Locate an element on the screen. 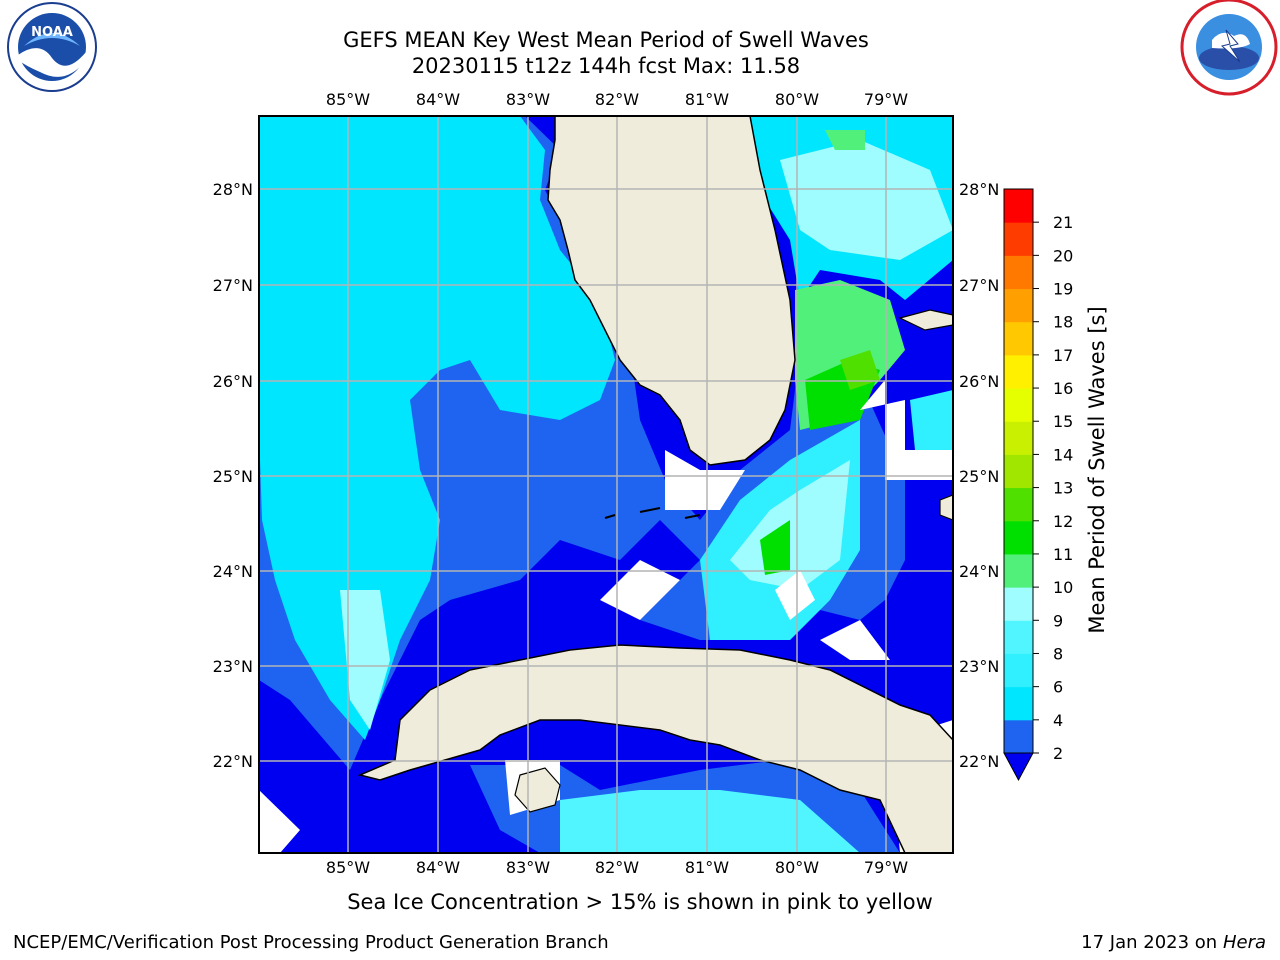  colorbar-tick-label: 16 is located at coordinates (1063, 388).